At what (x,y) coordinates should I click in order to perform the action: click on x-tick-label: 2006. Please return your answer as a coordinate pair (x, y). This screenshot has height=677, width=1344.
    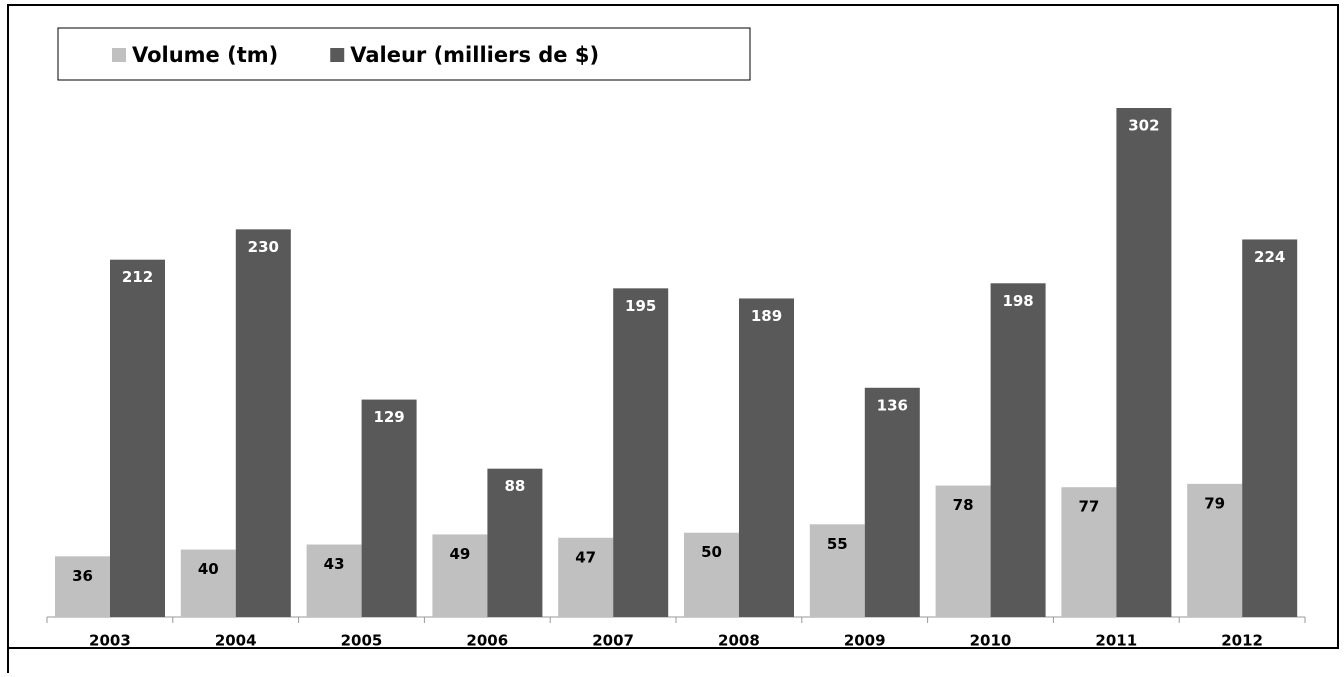
    Looking at the image, I should click on (487, 641).